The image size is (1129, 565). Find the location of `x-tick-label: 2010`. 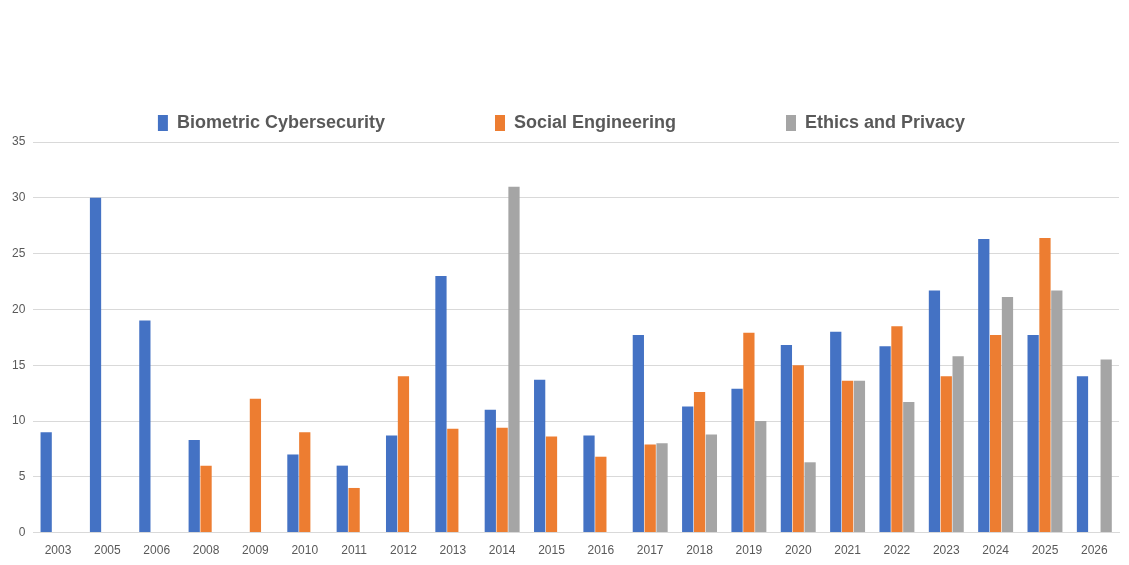

x-tick-label: 2010 is located at coordinates (305, 550).